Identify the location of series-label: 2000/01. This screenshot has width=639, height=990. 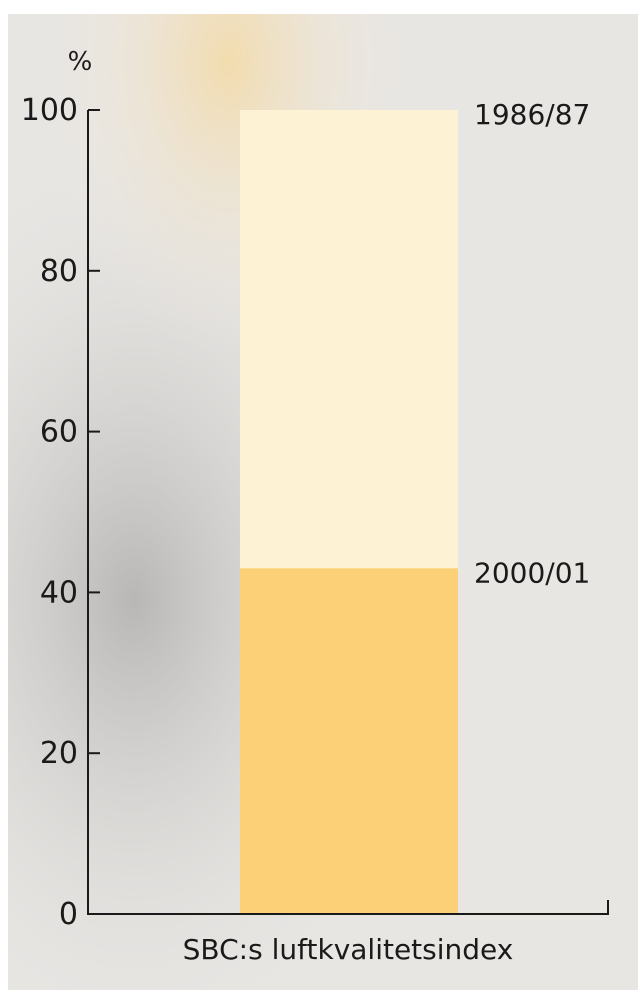
(532, 572).